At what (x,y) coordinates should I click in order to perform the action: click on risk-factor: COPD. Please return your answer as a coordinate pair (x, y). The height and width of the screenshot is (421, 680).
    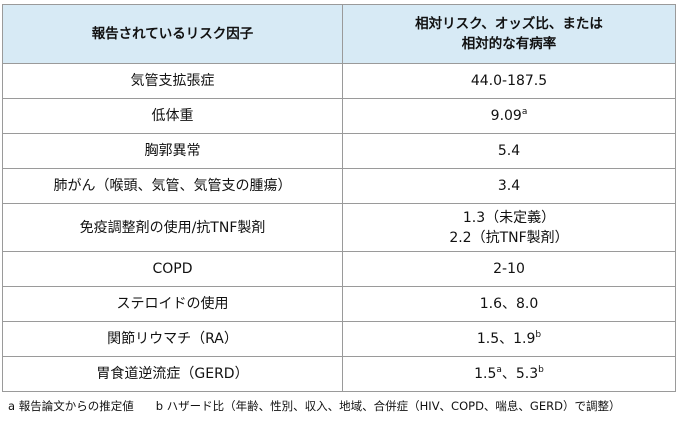
    Looking at the image, I should click on (172, 269).